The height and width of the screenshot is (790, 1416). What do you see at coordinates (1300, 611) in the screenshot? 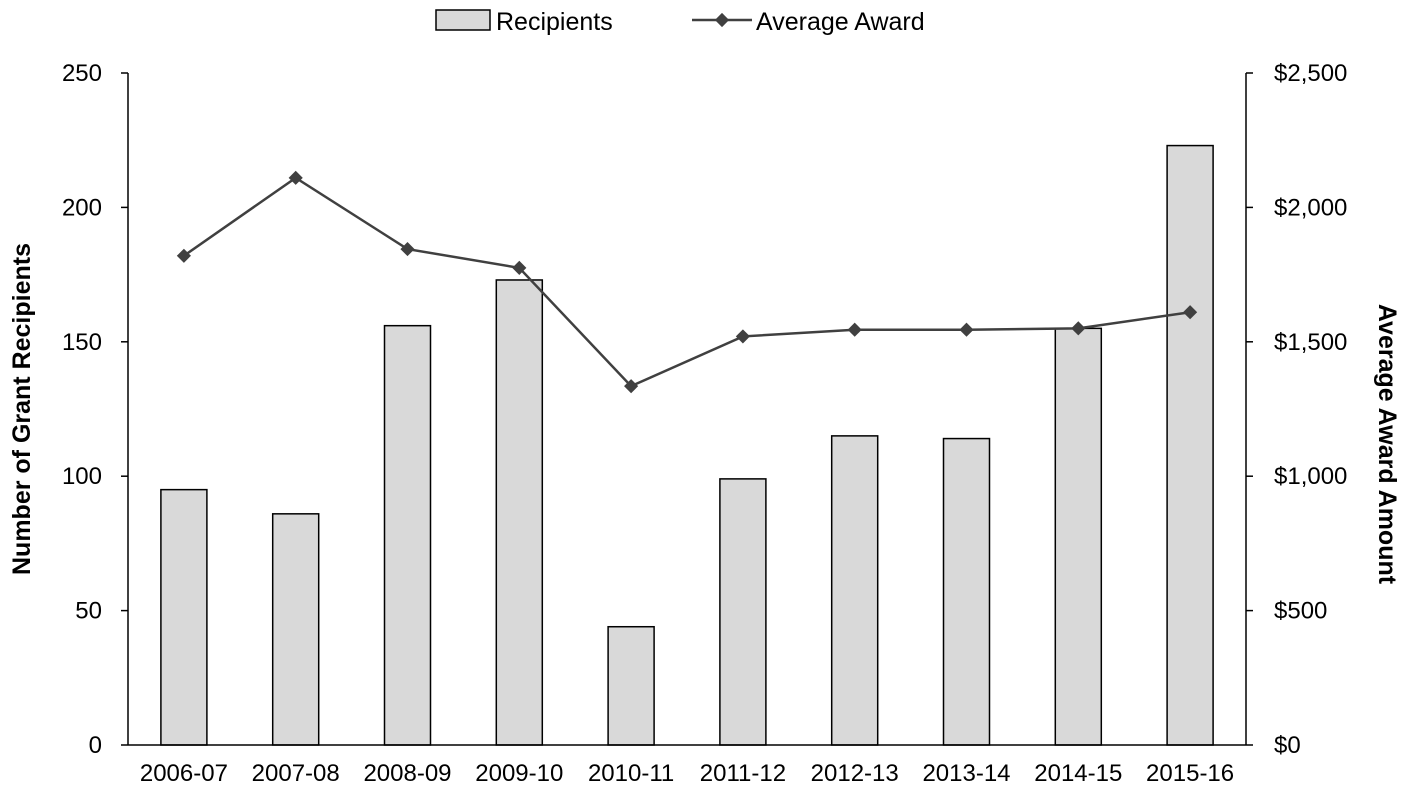
I see `y-right-tick-label: $500` at bounding box center [1300, 611].